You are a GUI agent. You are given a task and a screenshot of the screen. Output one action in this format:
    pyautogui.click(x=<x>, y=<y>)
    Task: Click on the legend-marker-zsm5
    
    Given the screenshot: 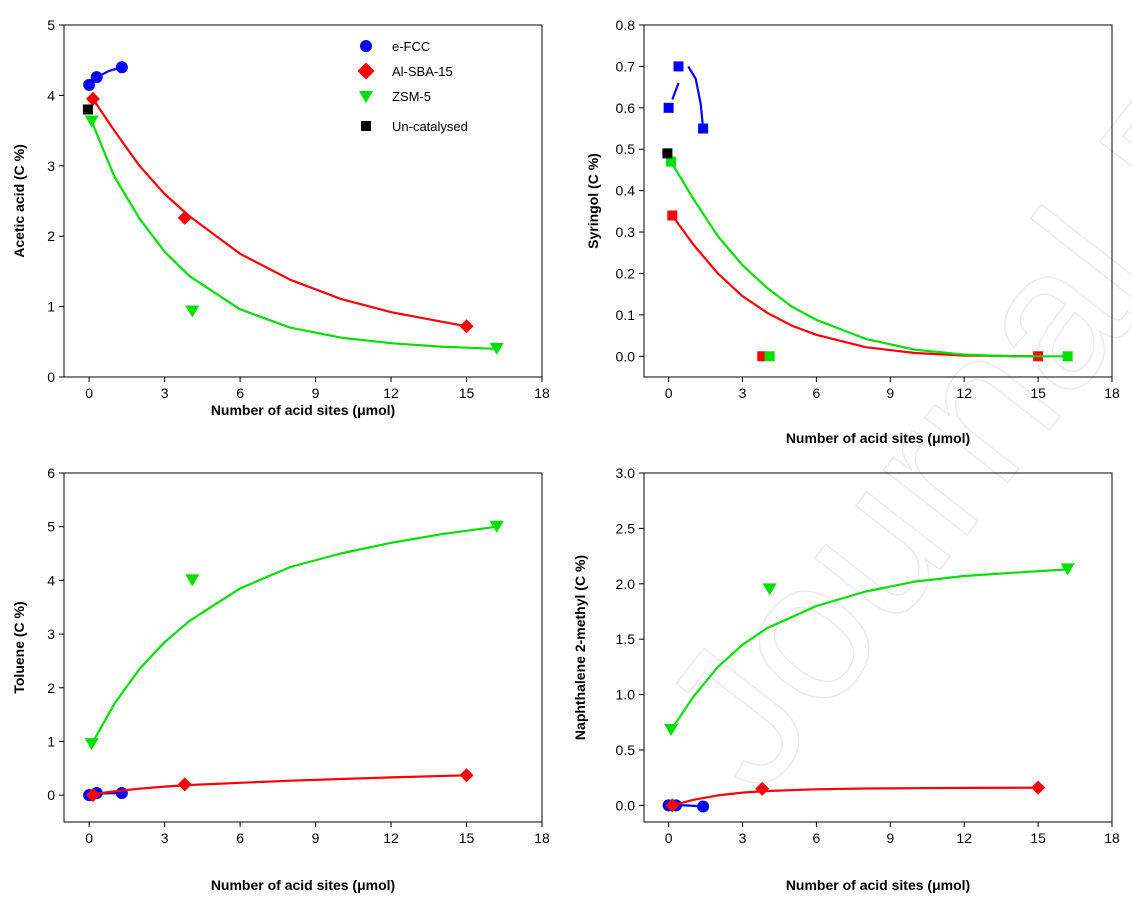 What is the action you would take?
    pyautogui.click(x=366, y=97)
    